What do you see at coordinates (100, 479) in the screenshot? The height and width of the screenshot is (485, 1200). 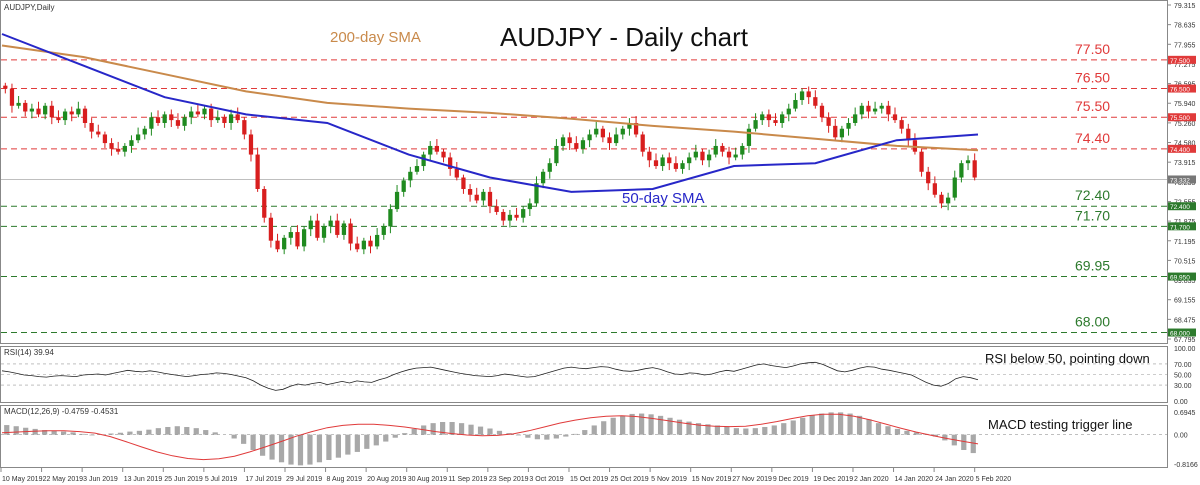 I see `date-tick-label: 3 Jun 2019` at bounding box center [100, 479].